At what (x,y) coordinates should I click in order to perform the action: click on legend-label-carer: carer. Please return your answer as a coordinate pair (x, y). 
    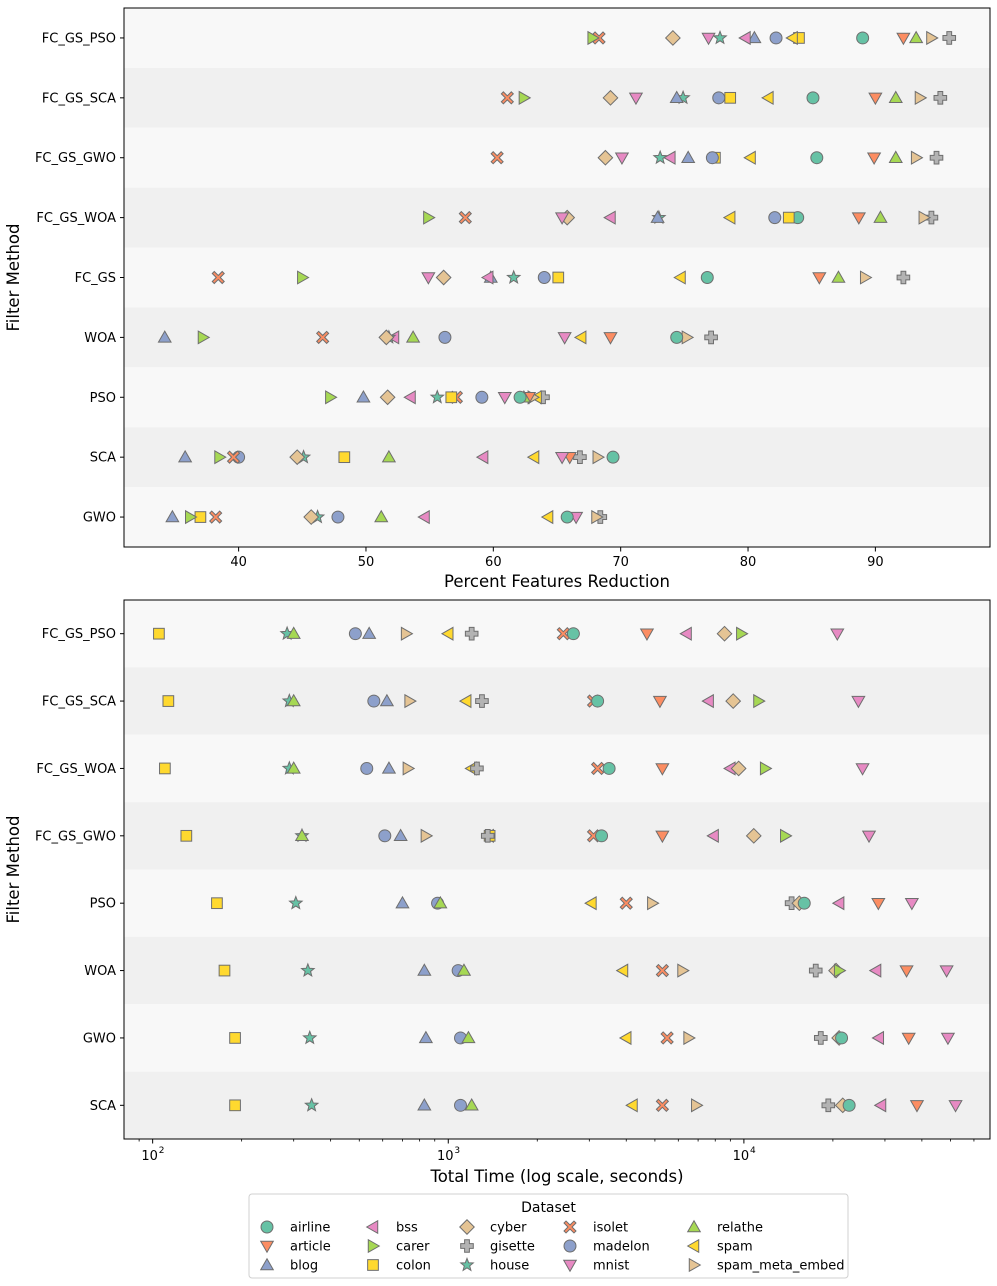
    Looking at the image, I should click on (413, 1247).